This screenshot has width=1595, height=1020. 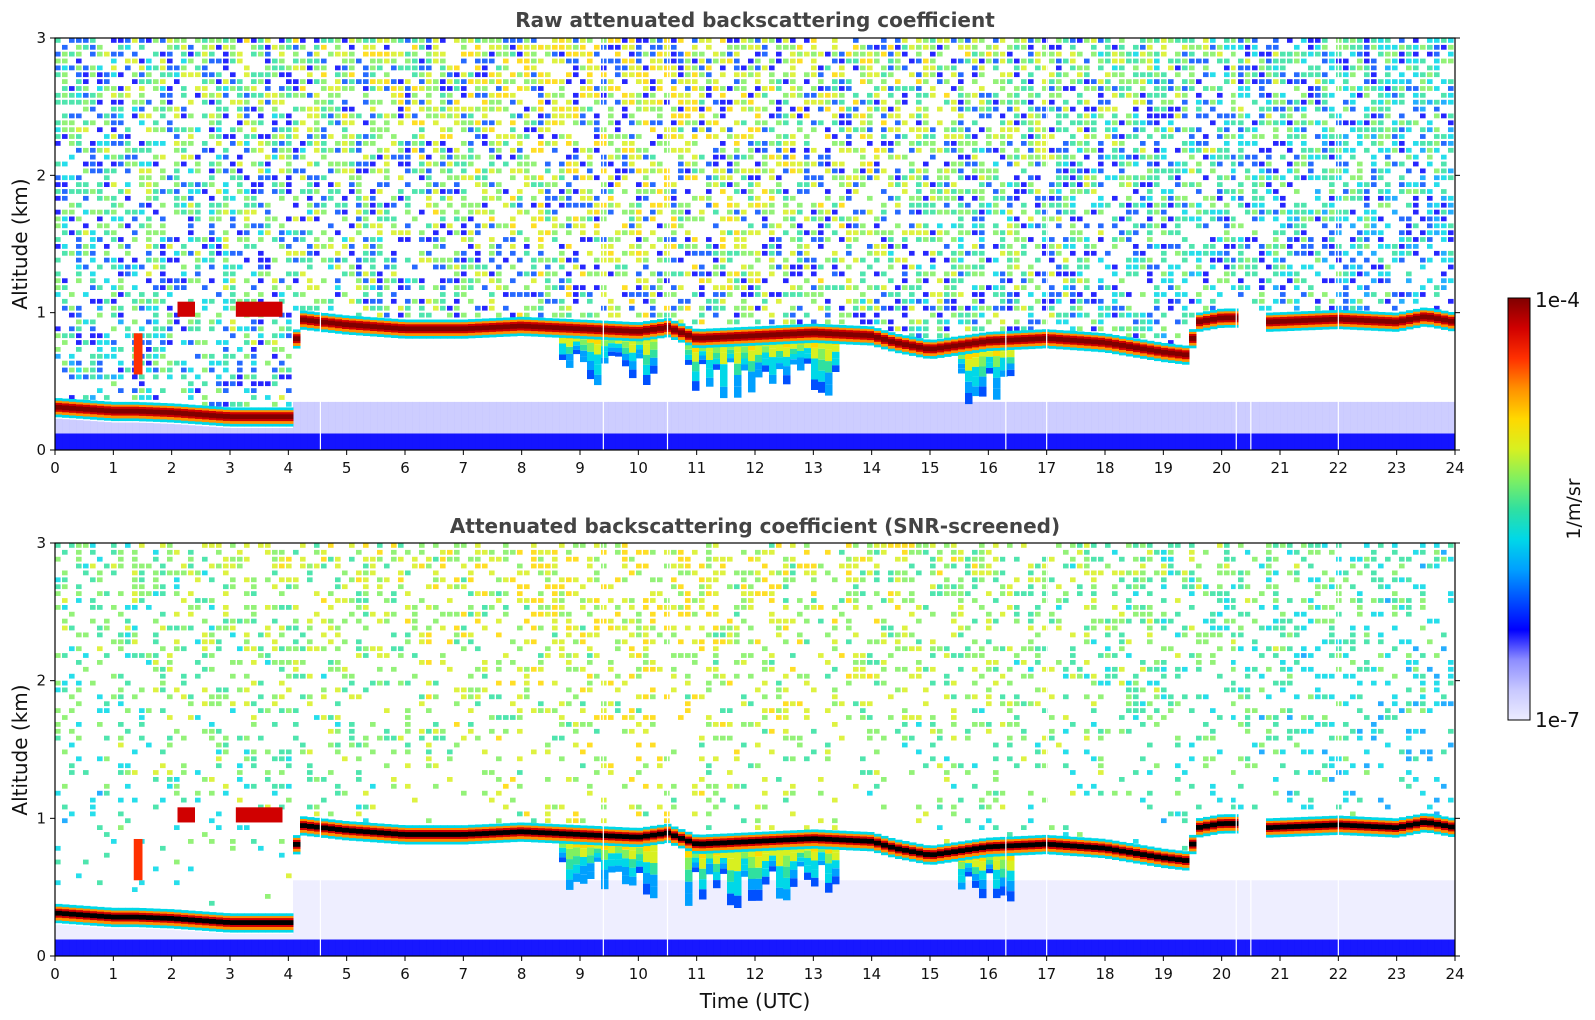 I want to click on x-axis-raw: 0 1 2 3 4 5 6 7 8 9 10 11 12 13 14 15 16 17 18 19 20 21 22 23 24, so click(x=757, y=463).